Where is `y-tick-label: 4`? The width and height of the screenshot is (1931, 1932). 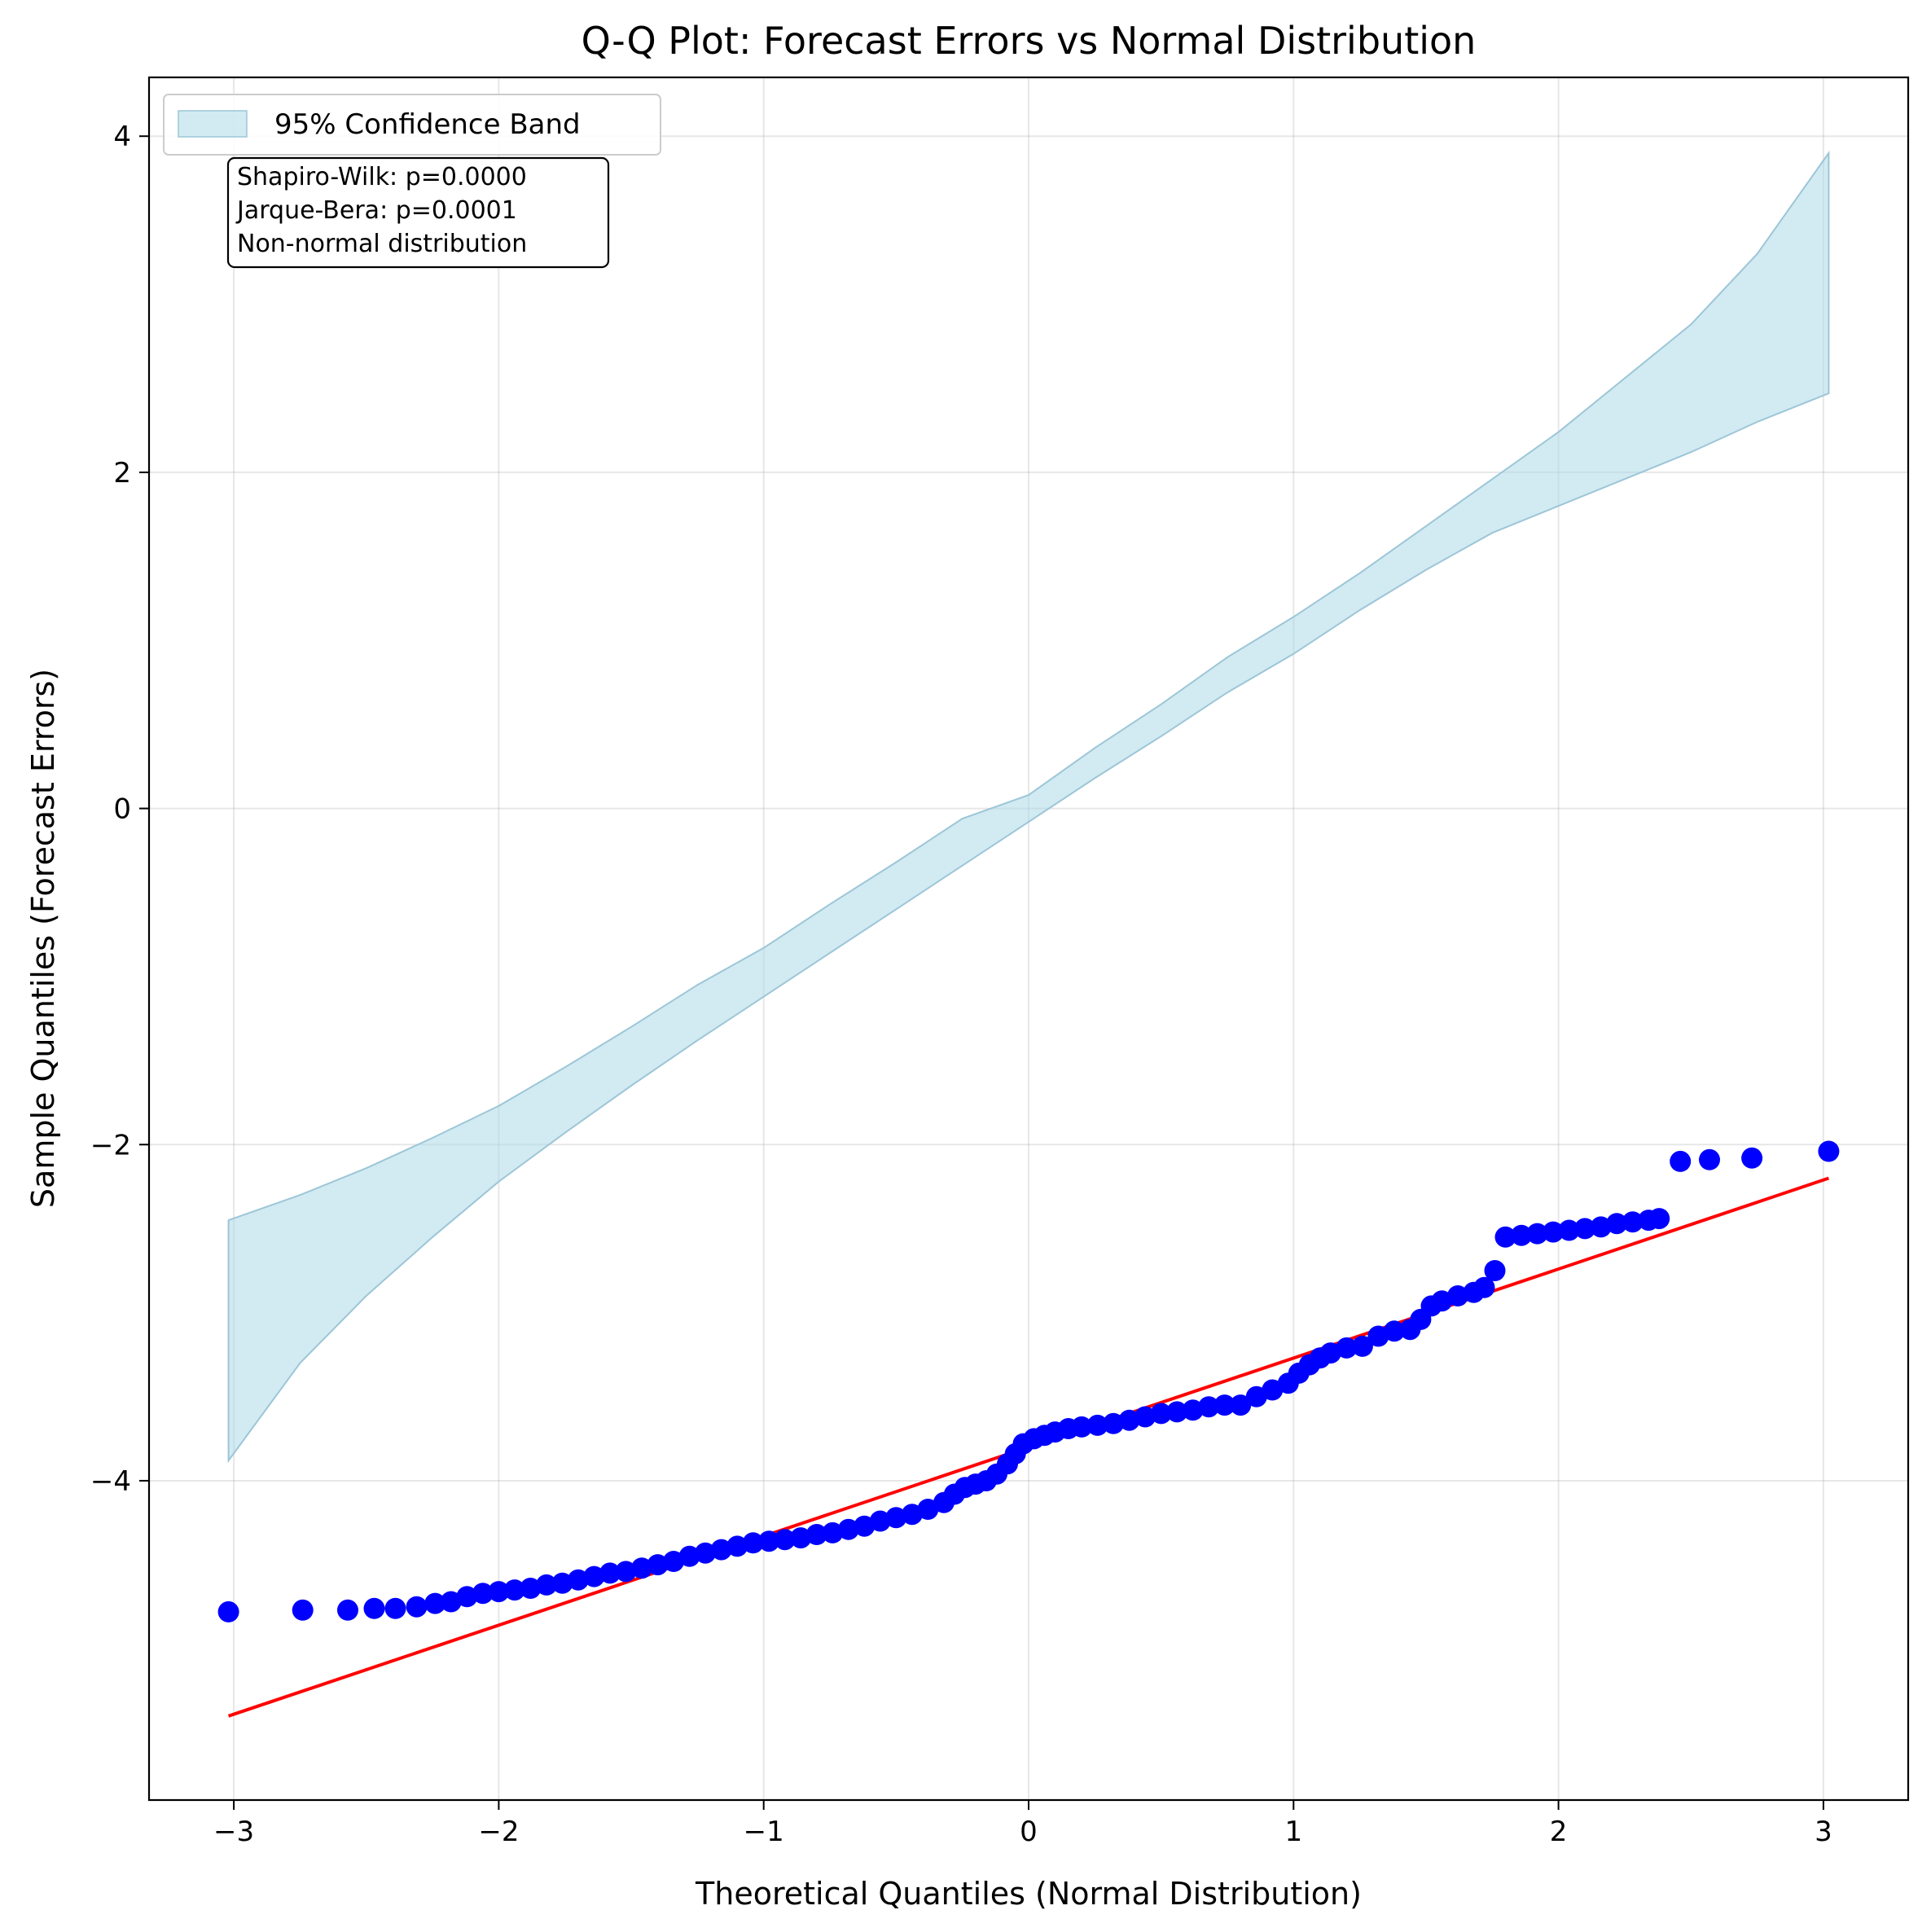
y-tick-label: 4 is located at coordinates (122, 137).